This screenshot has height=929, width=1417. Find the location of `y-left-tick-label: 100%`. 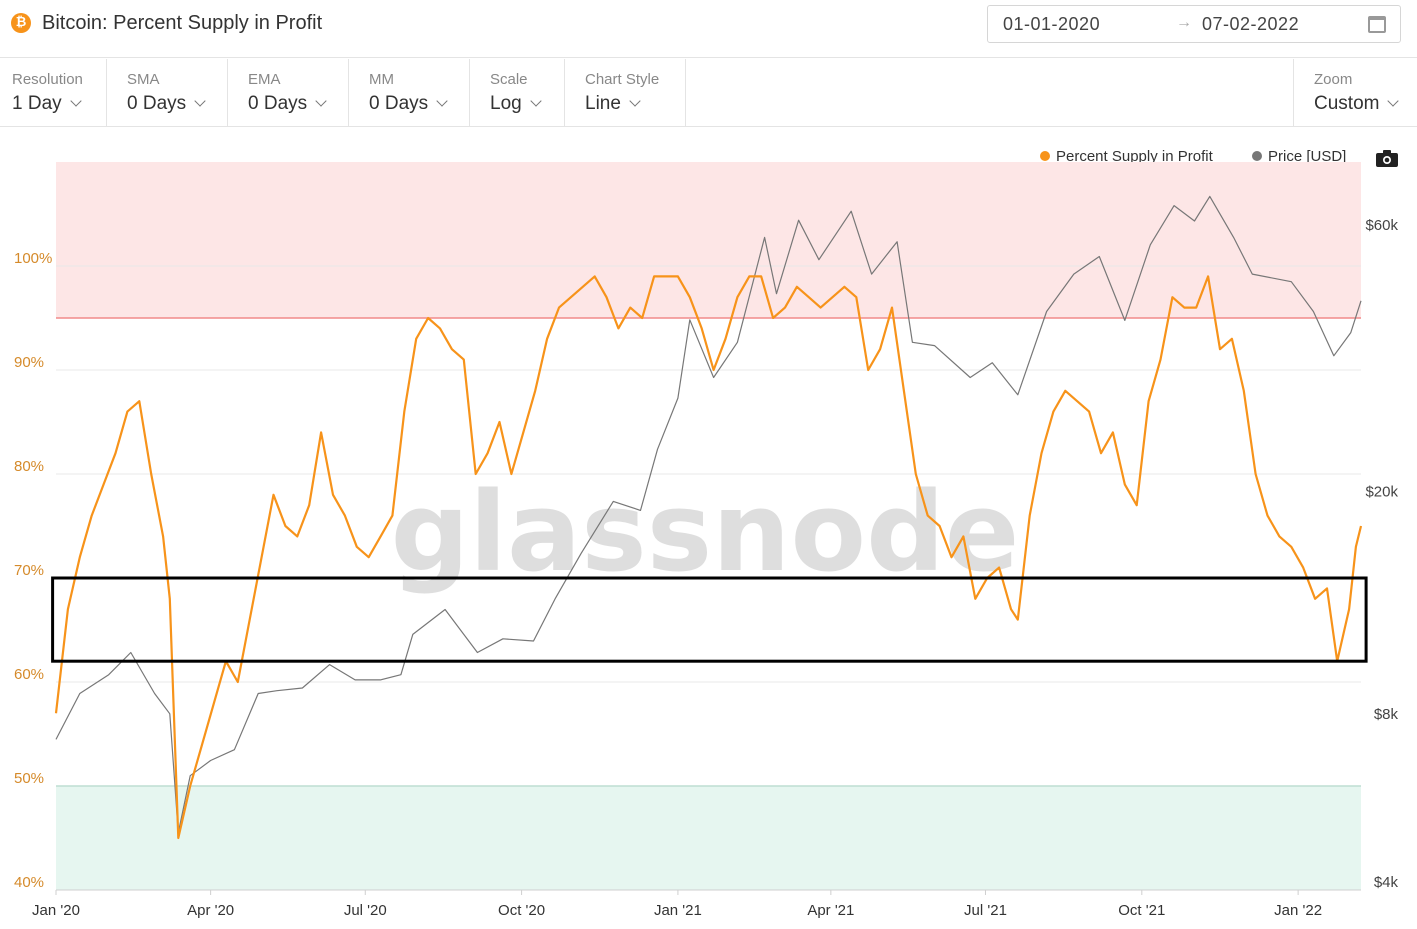

y-left-tick-label: 100% is located at coordinates (33, 258).